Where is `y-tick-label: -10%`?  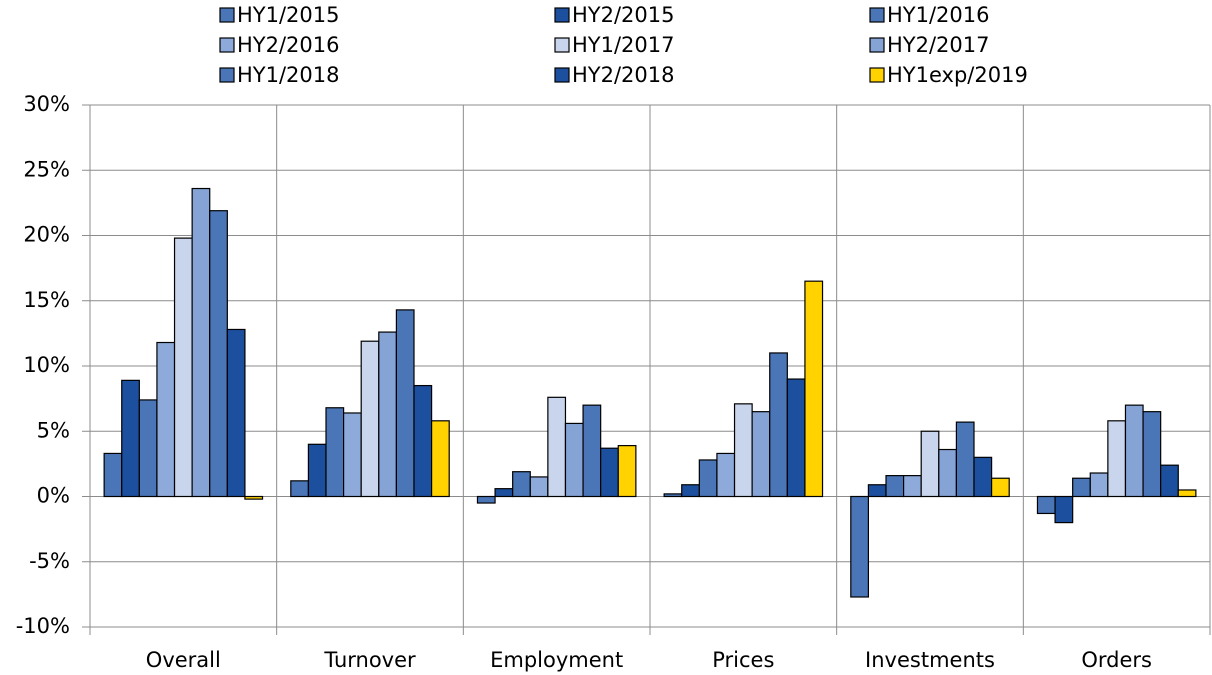
y-tick-label: -10% is located at coordinates (43, 626).